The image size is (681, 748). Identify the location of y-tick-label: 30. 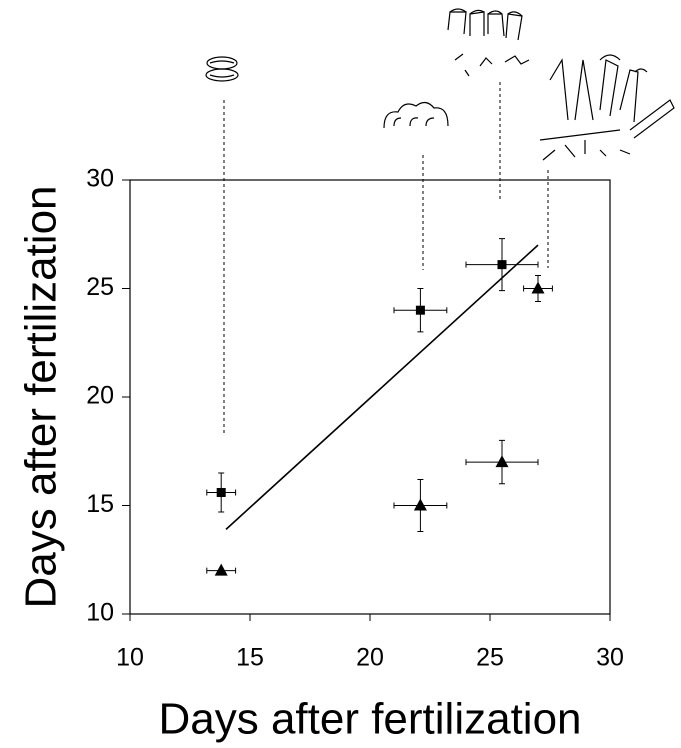
(100, 179).